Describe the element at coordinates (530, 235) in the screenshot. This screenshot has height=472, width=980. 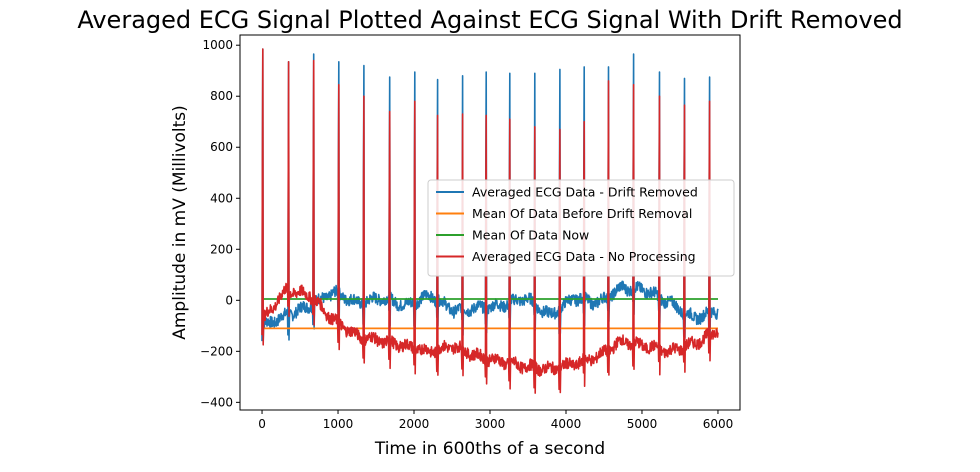
I see `legend-label-2: Mean Of Data Now` at that location.